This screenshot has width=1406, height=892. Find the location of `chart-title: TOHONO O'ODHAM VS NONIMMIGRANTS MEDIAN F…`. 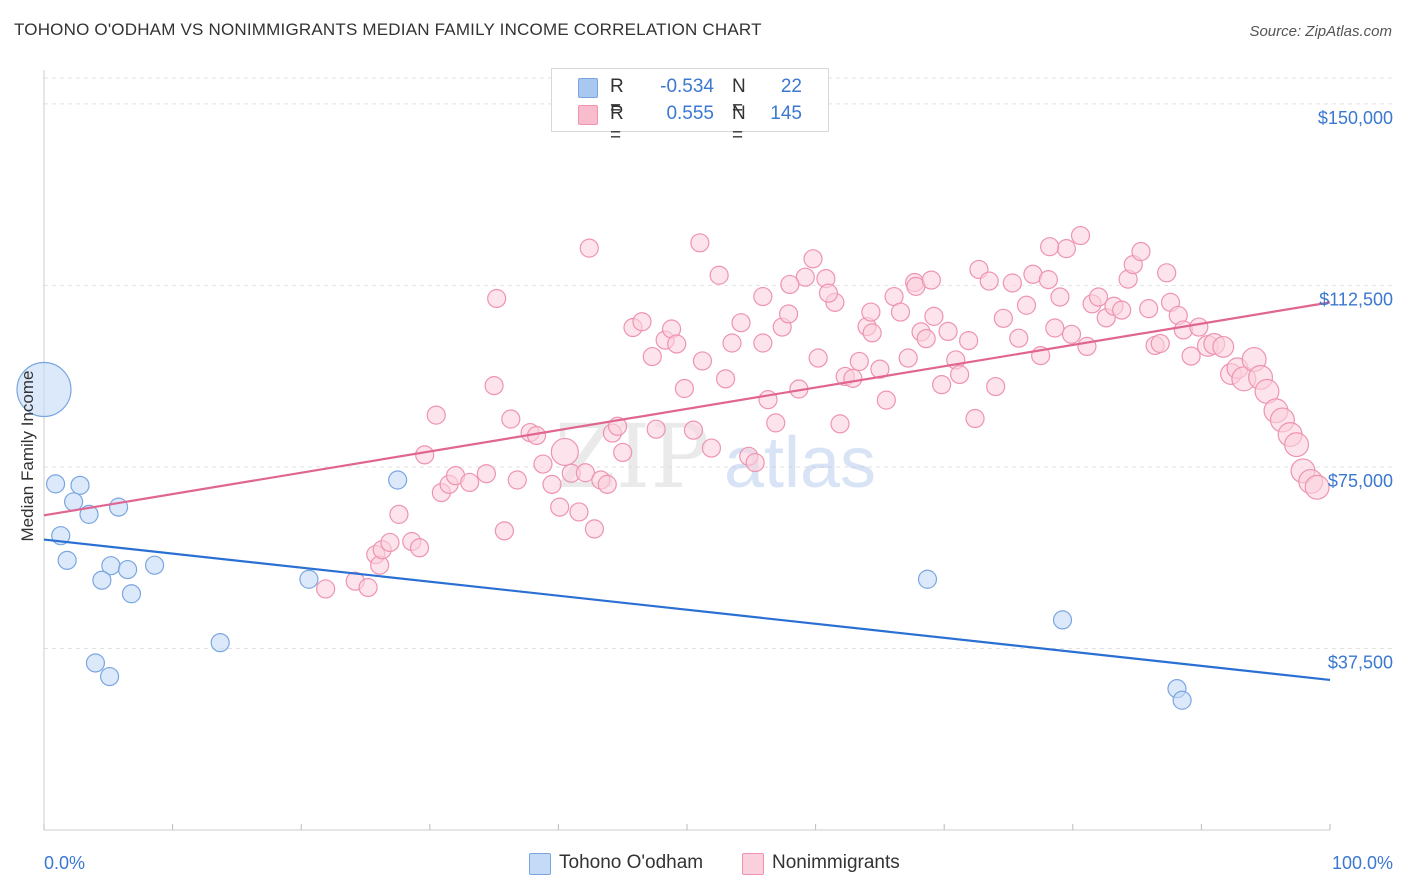

chart-title: TOHONO O'ODHAM VS NONIMMIGRANTS MEDIAN F… is located at coordinates (388, 29).